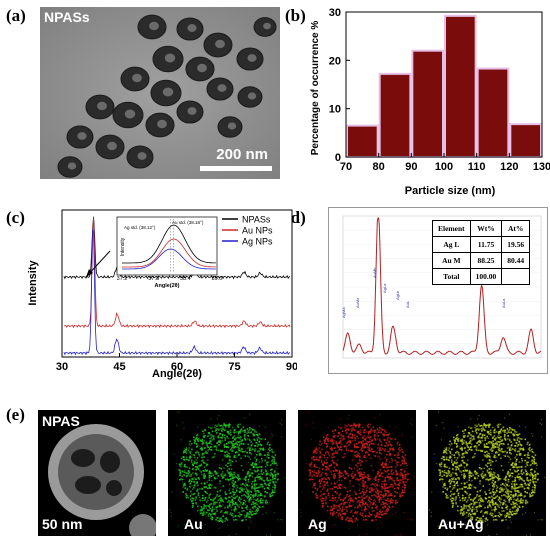  I want to click on x-tick-label: 45, so click(119, 367).